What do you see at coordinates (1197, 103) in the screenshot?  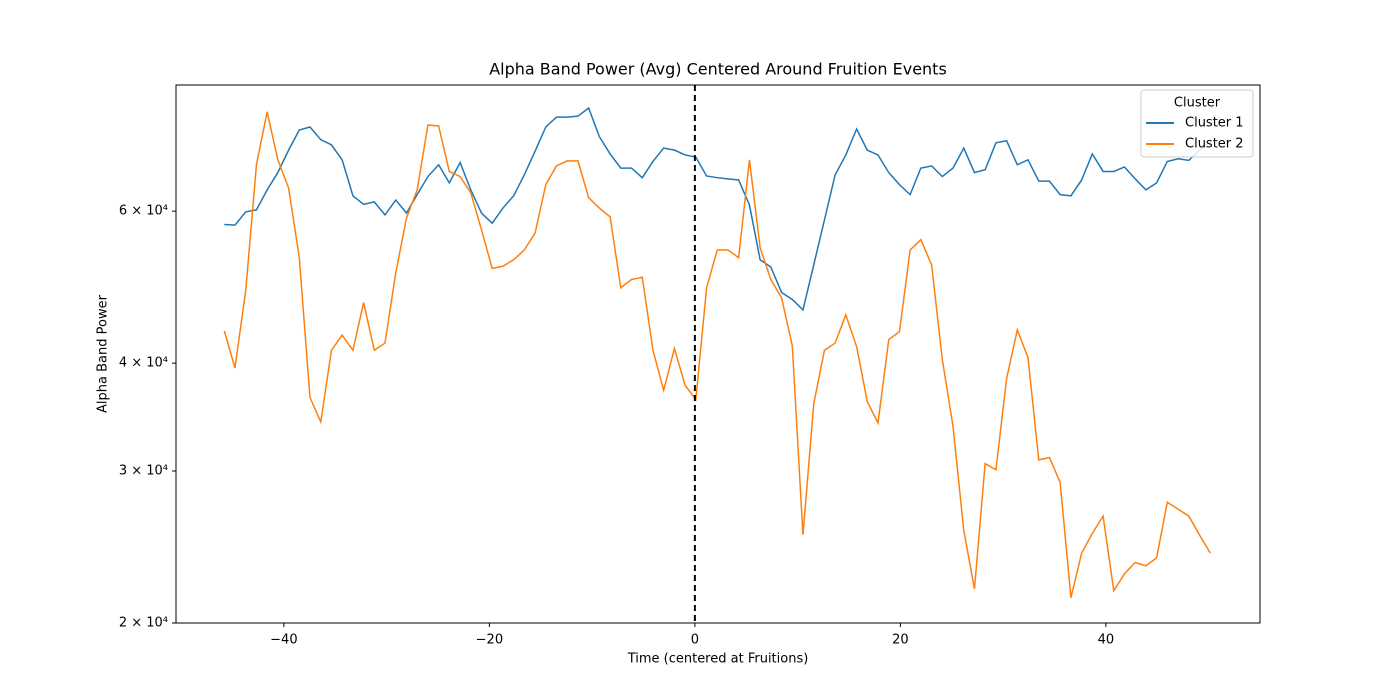 I see `legend-title: Cluster` at bounding box center [1197, 103].